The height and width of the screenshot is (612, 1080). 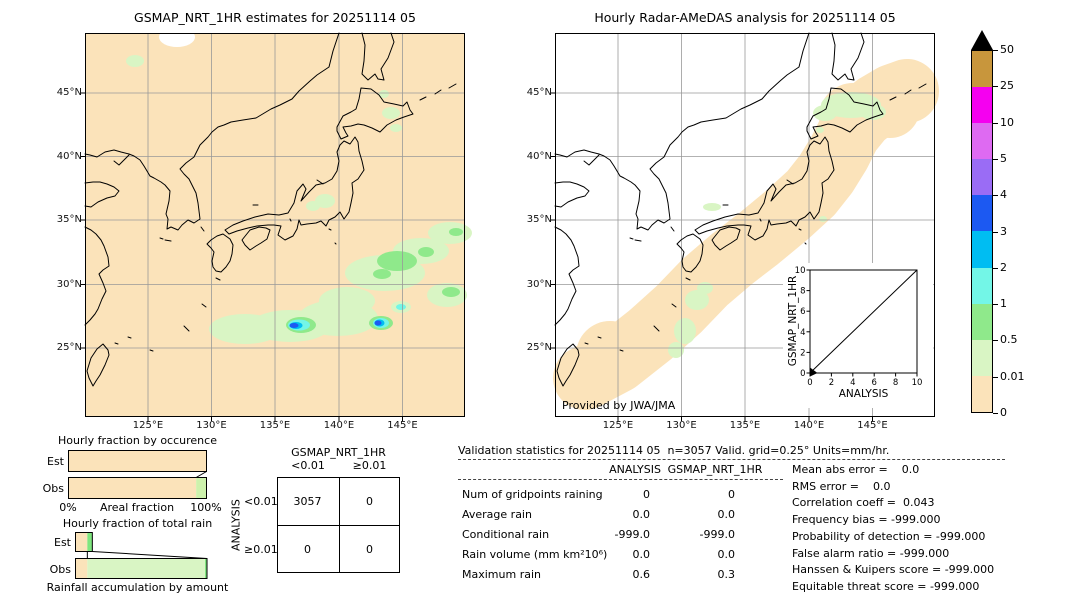 I want to click on totalrain-bars, so click(x=141, y=555).